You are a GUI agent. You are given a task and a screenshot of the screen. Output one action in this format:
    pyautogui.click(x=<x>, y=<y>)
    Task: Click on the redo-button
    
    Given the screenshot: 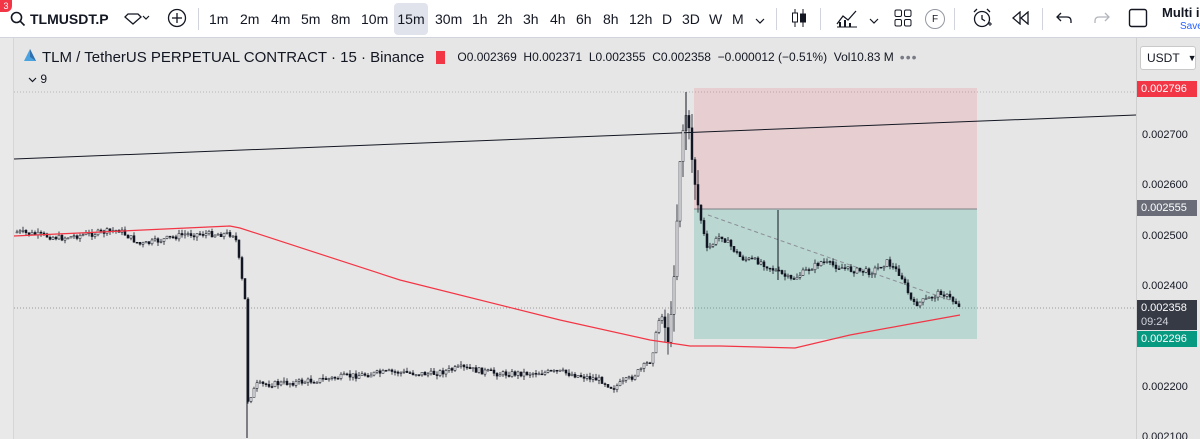 What is the action you would take?
    pyautogui.click(x=1102, y=19)
    